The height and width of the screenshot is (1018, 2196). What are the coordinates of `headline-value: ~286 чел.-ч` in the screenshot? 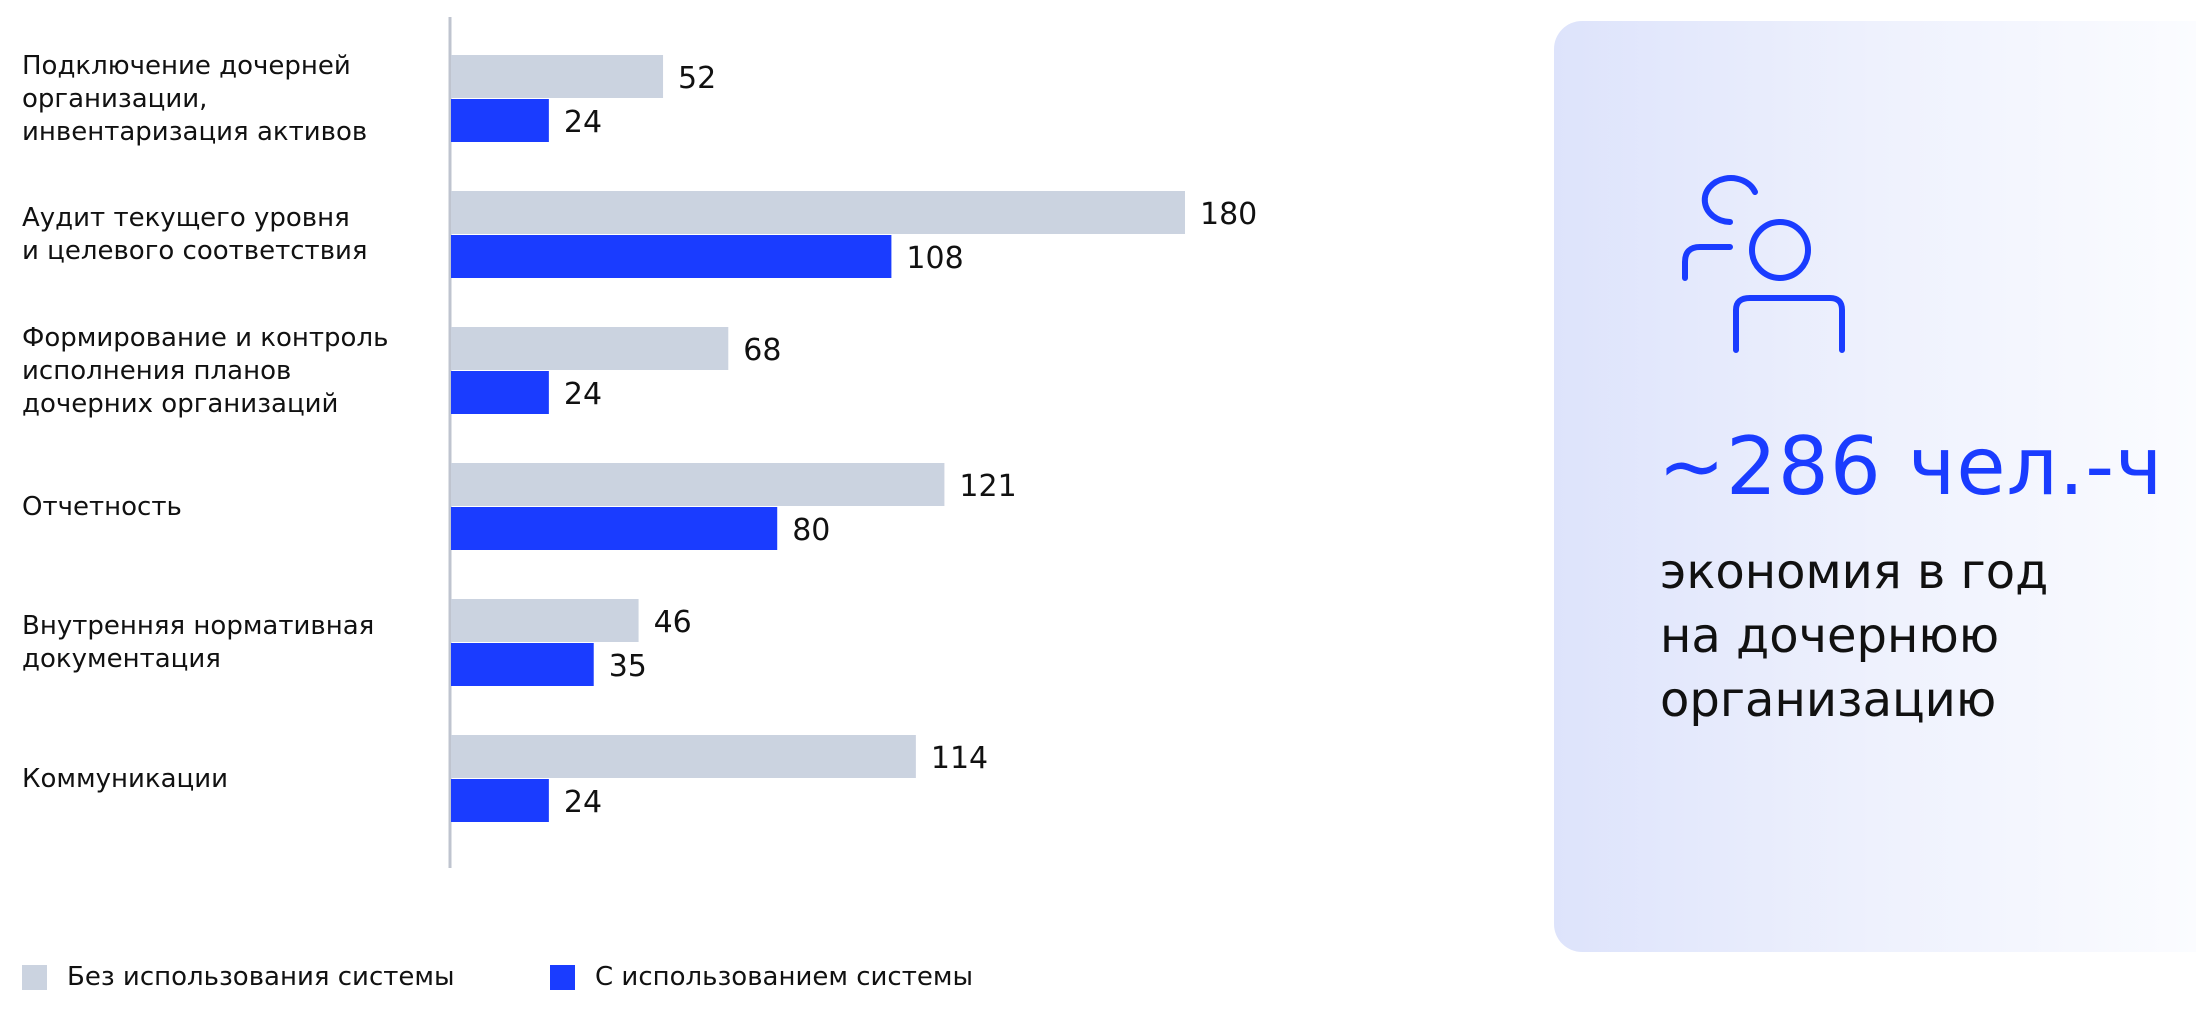 It's located at (1911, 466).